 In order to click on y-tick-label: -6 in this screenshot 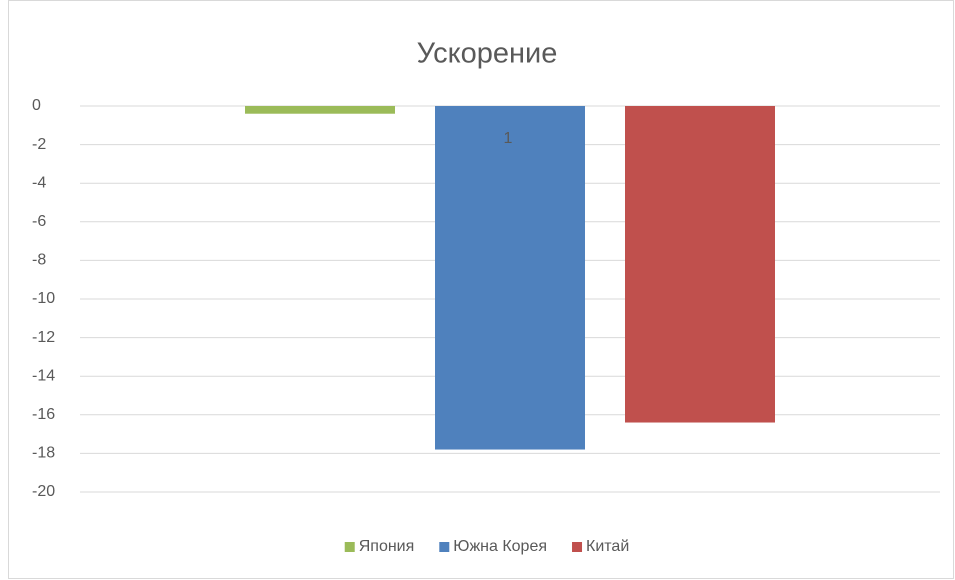, I will do `click(39, 221)`.